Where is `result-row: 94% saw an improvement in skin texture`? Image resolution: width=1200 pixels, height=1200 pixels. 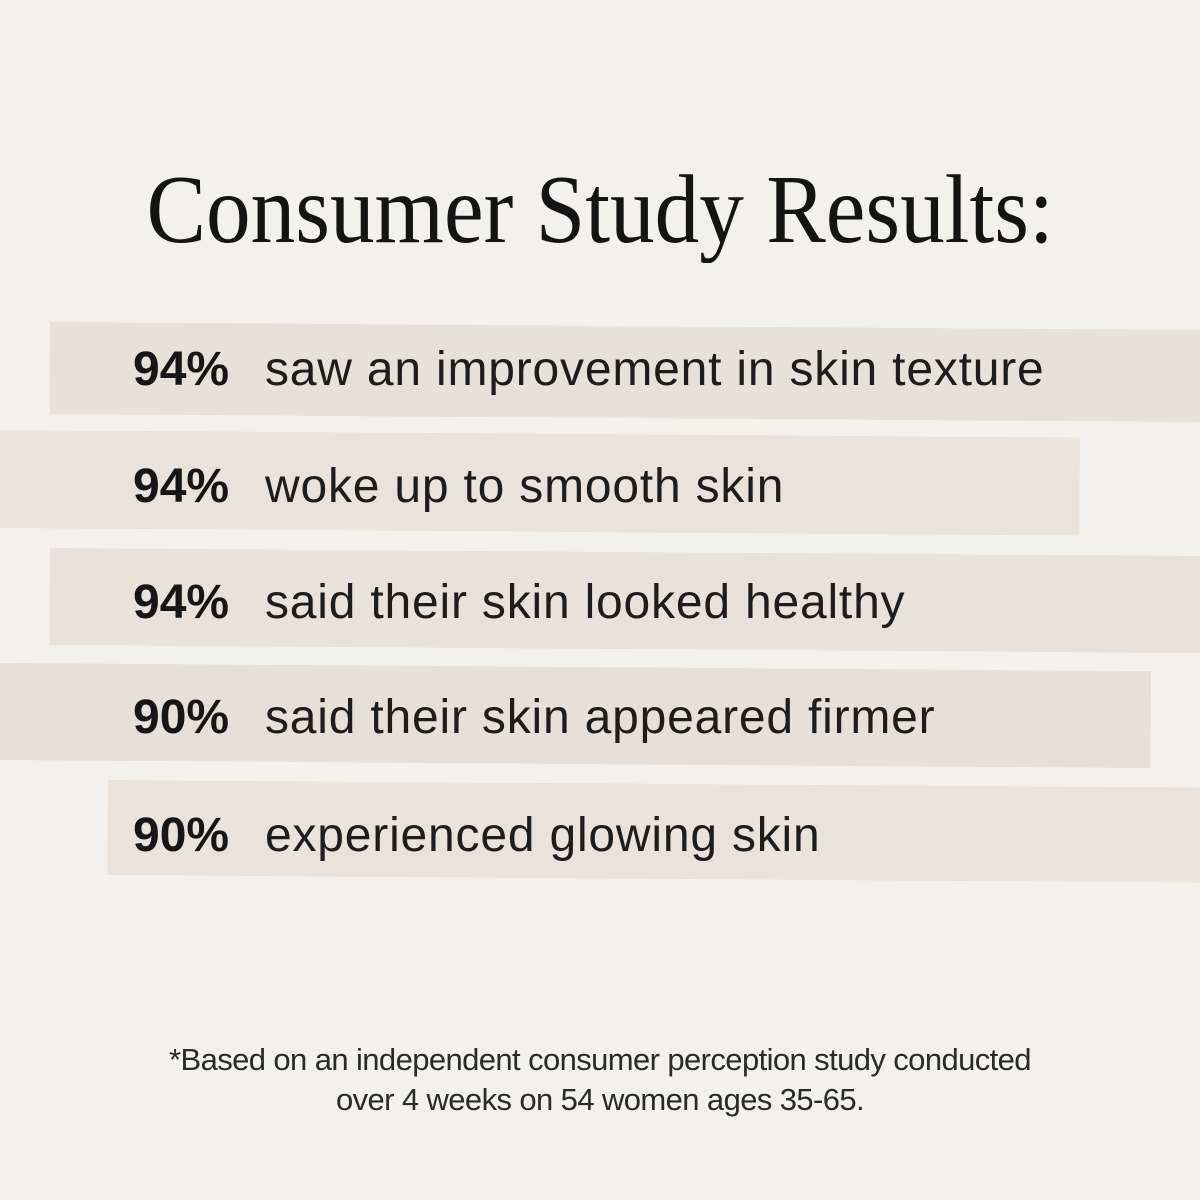 result-row: 94% saw an improvement in skin texture is located at coordinates (589, 369).